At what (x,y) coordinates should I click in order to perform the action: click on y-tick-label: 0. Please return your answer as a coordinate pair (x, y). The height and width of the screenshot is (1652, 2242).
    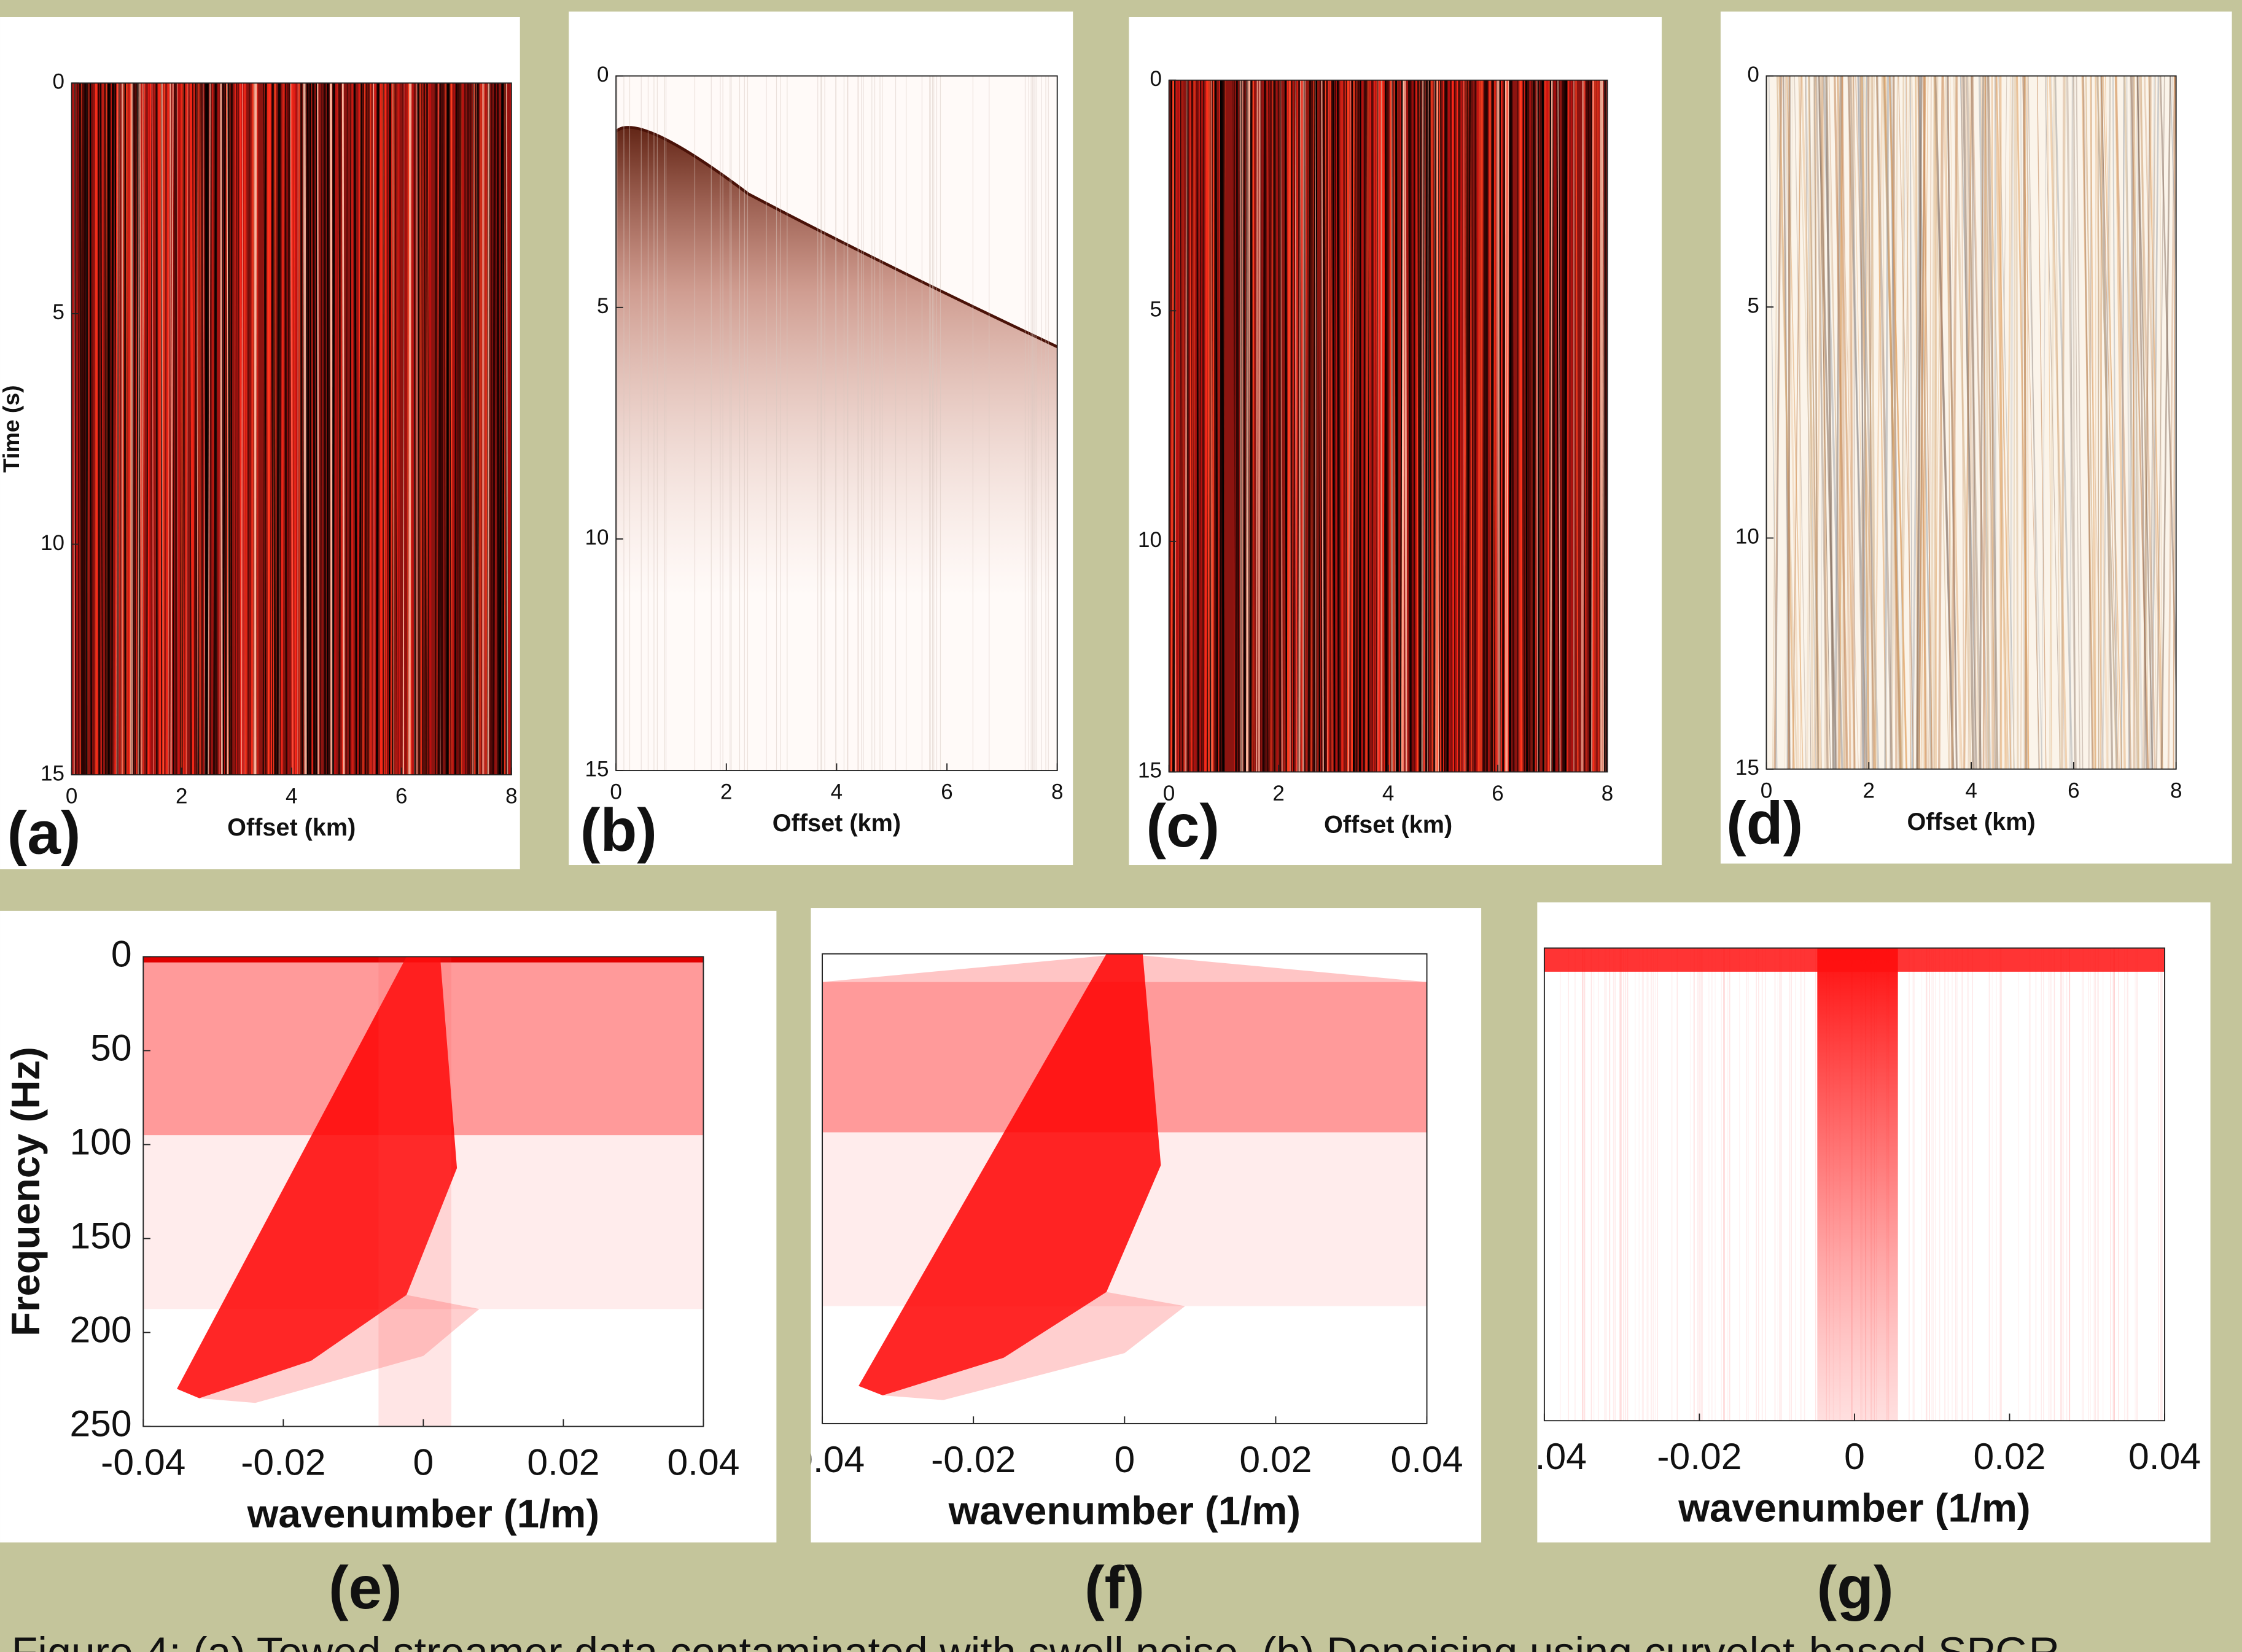
    Looking at the image, I should click on (1156, 79).